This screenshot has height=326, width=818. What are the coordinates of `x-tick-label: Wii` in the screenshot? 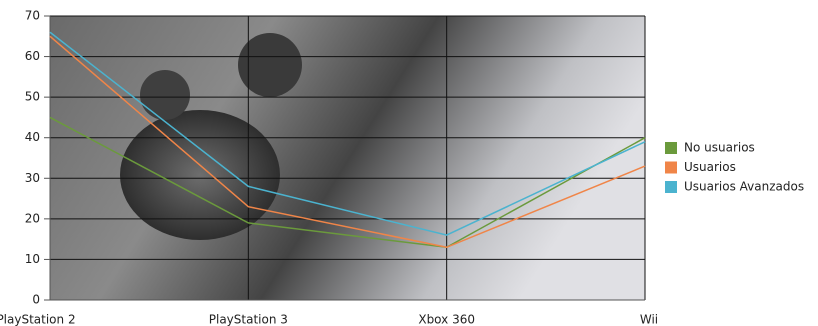 It's located at (649, 319).